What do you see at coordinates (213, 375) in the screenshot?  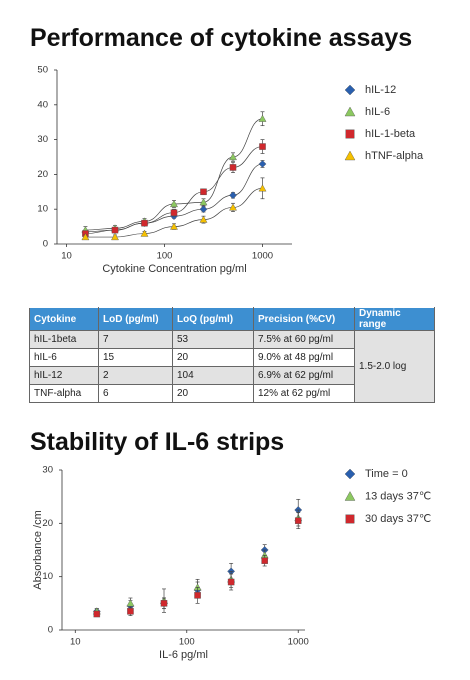 I see `cell: 104` at bounding box center [213, 375].